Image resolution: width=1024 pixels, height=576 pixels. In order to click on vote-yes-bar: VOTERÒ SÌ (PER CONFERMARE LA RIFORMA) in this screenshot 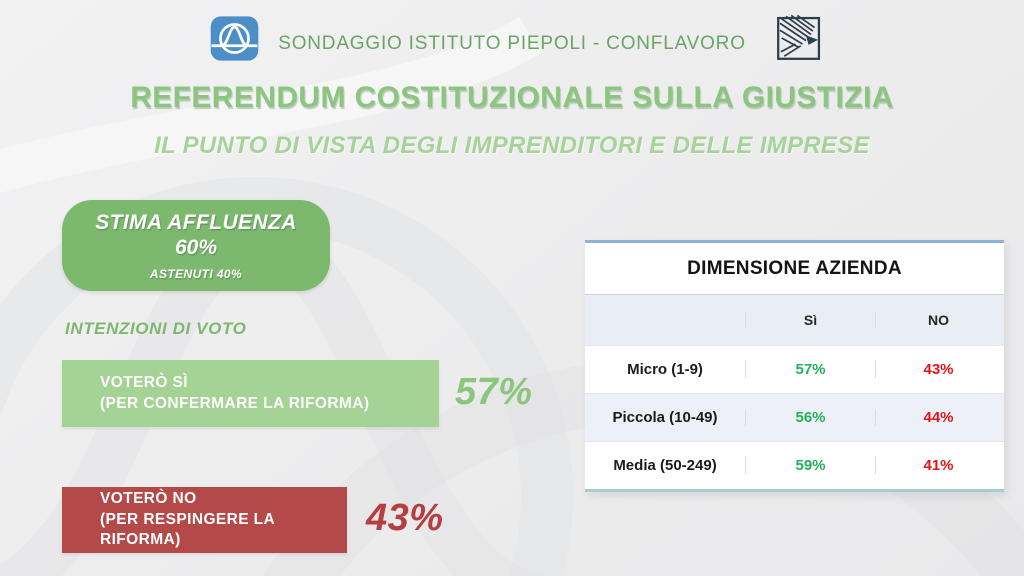, I will do `click(251, 393)`.